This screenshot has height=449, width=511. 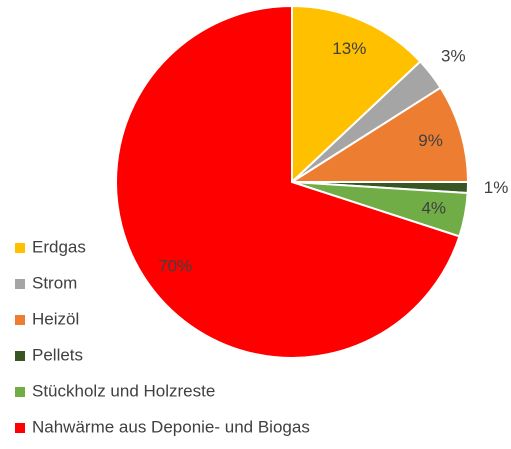 I want to click on data-label: 4%, so click(x=433, y=208).